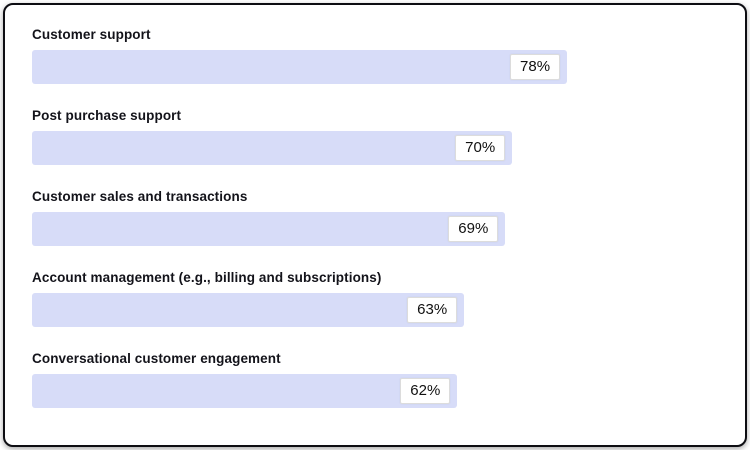  I want to click on bar-row: Customer sales and transactions 69%, so click(375, 217).